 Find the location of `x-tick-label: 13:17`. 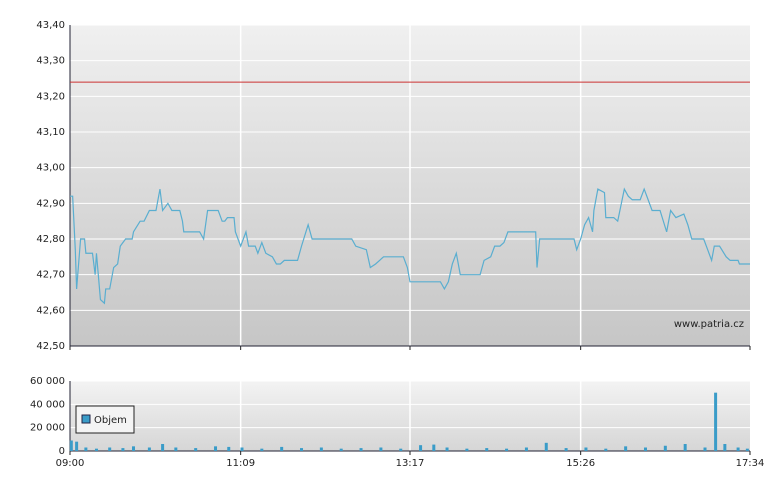

x-tick-label: 13:17 is located at coordinates (410, 463).